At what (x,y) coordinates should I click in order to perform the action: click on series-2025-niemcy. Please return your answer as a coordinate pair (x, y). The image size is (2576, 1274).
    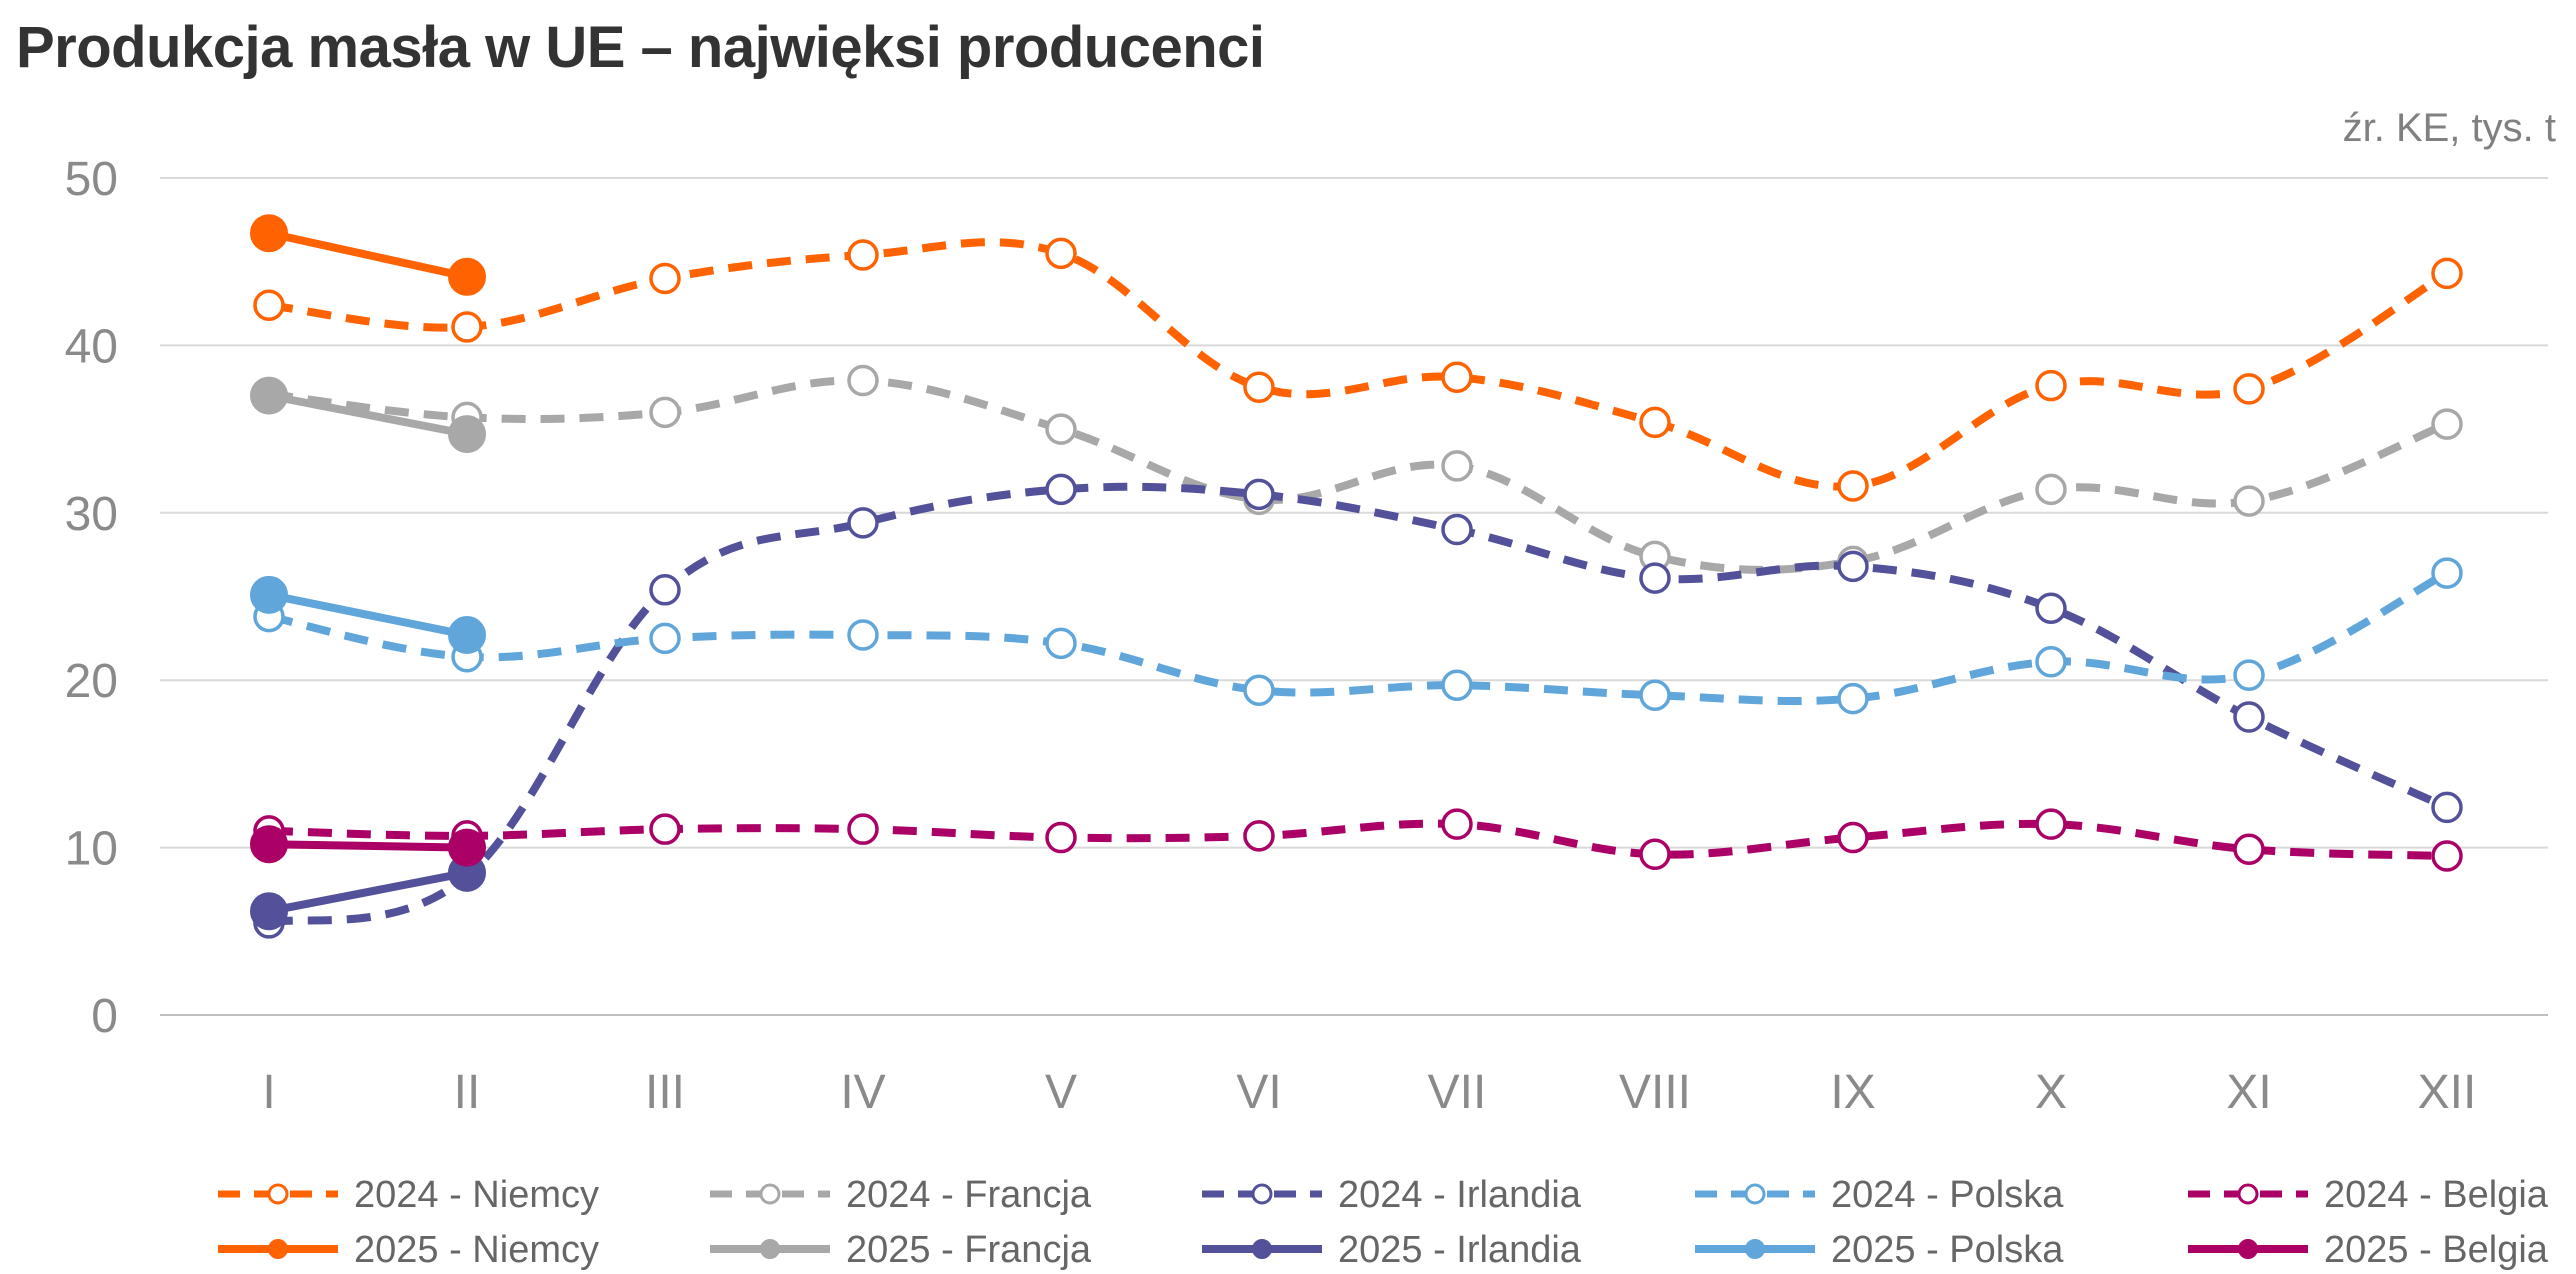
    Looking at the image, I should click on (368, 255).